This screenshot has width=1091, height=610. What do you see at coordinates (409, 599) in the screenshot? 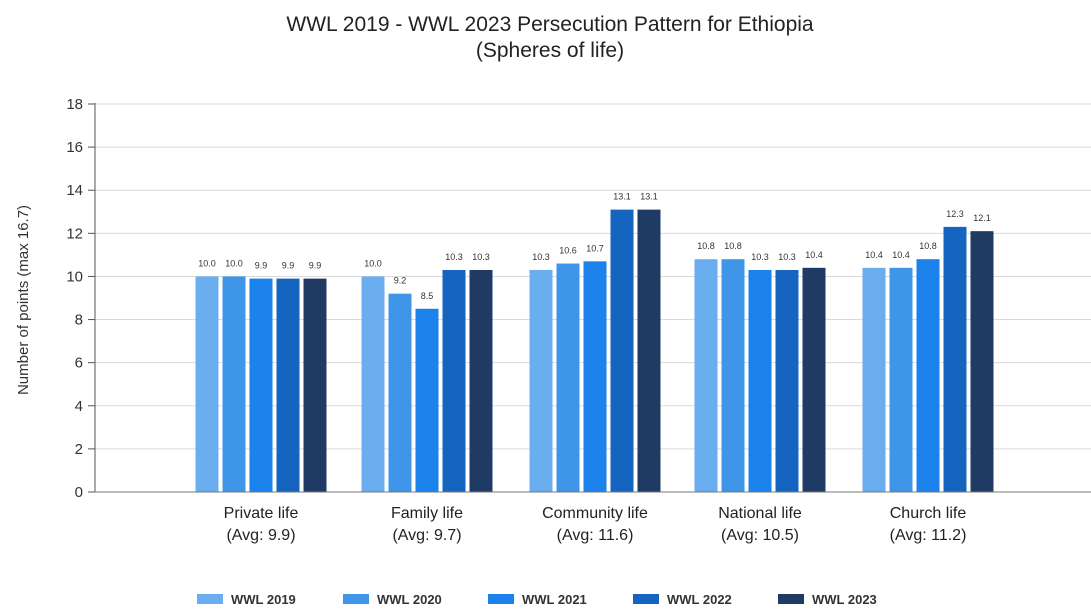
I see `legend-label: WWL 2020` at bounding box center [409, 599].